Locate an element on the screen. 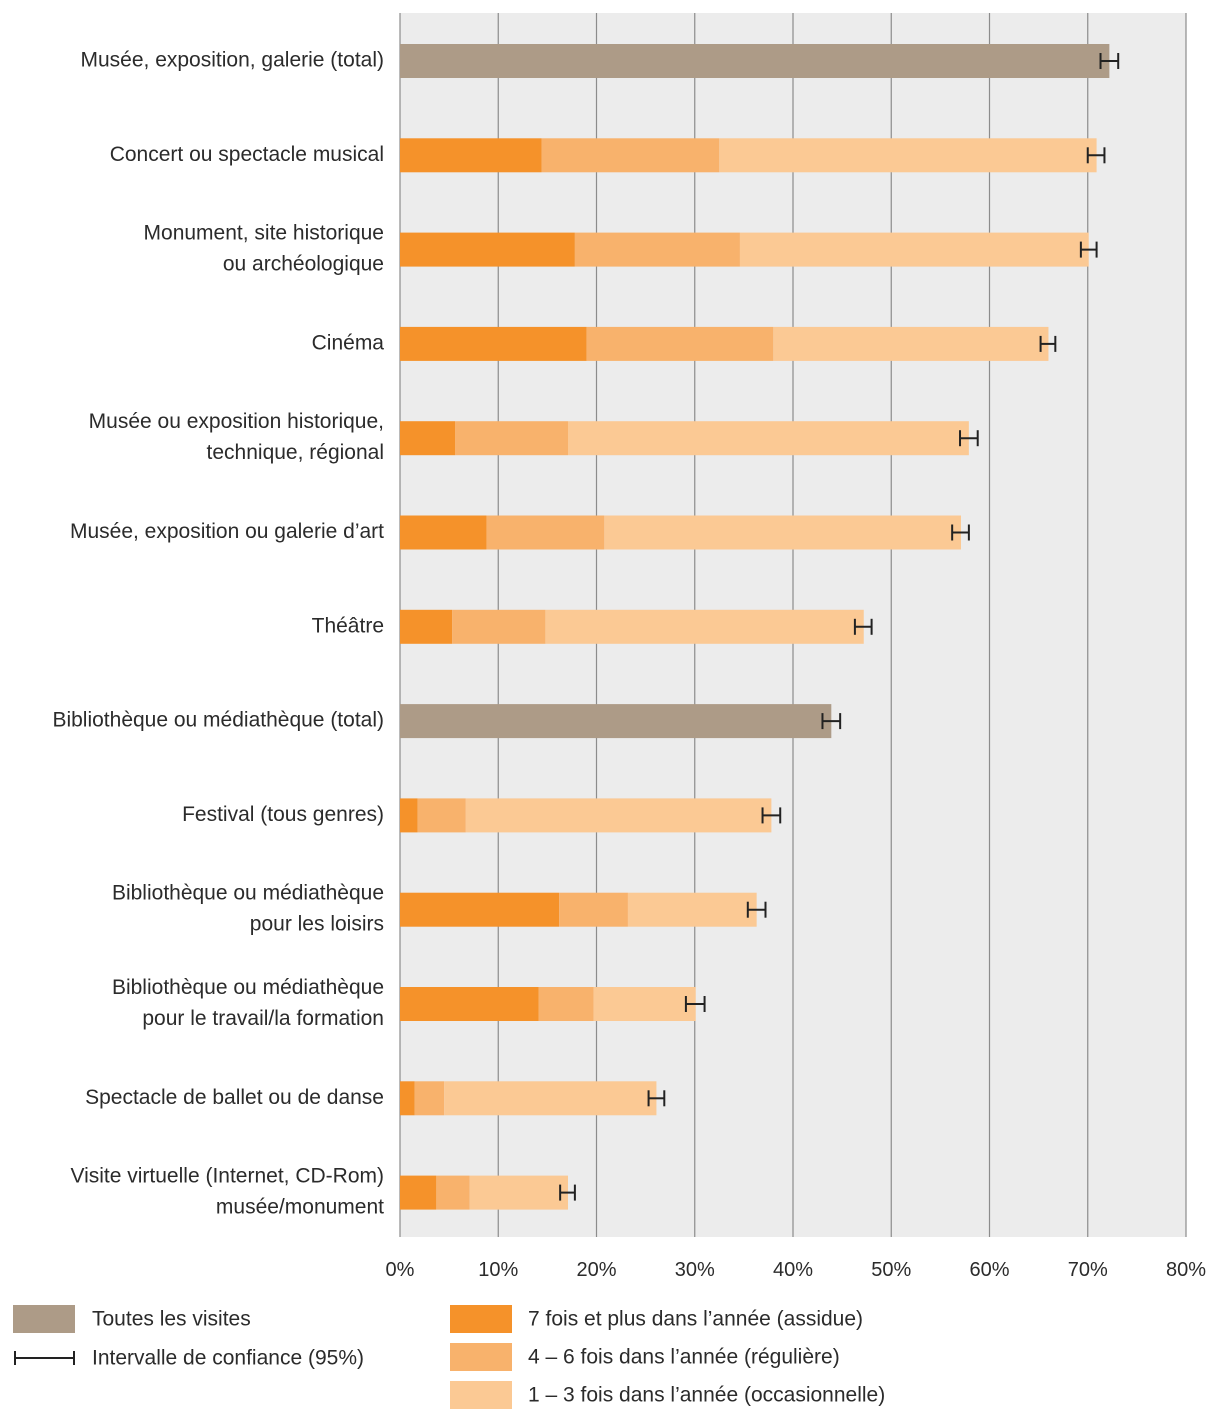 The width and height of the screenshot is (1210, 1410). legend-swatch-total is located at coordinates (44, 1319).